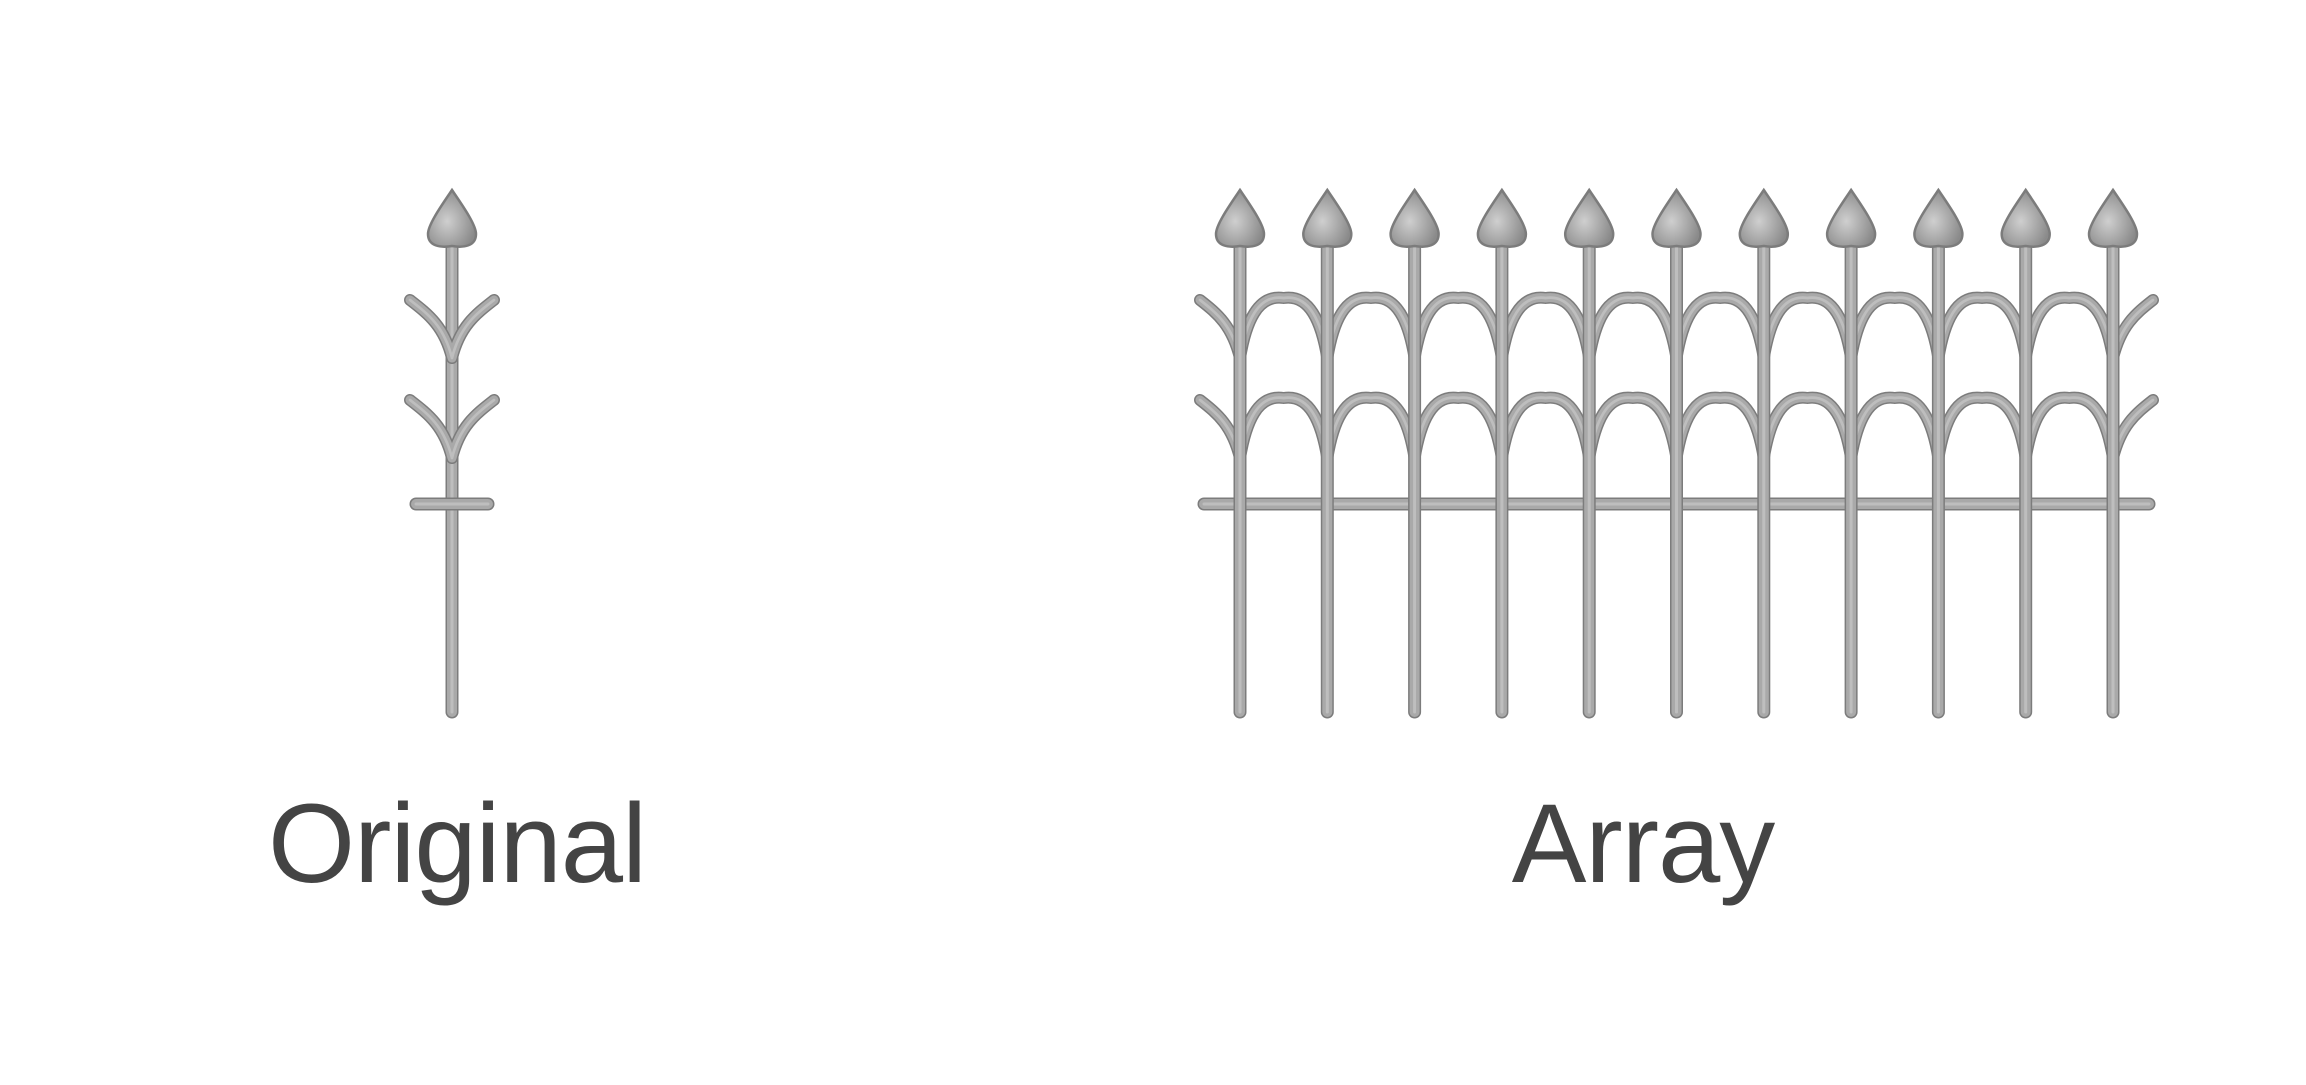  I want to click on arch-set, so click(1676, 377).